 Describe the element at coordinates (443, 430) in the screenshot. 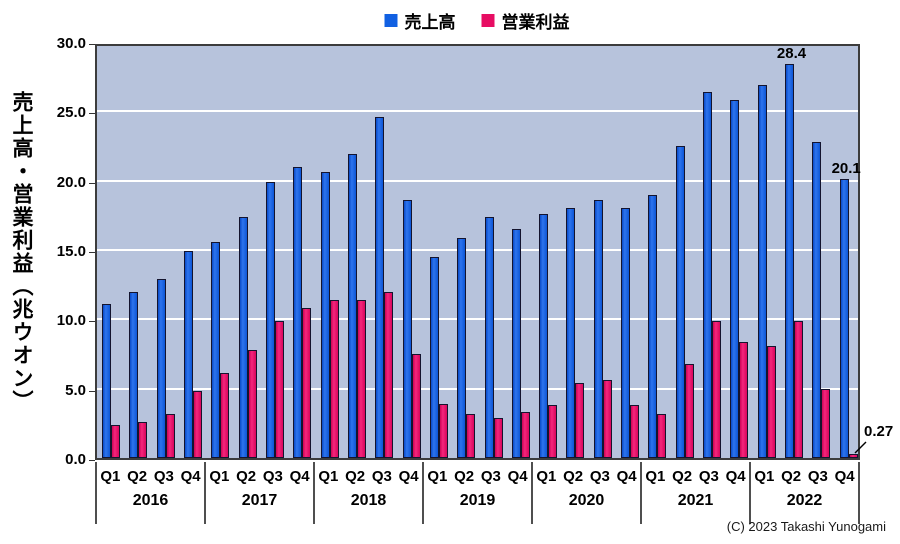

I see `profit-bar-2019-Q1` at that location.